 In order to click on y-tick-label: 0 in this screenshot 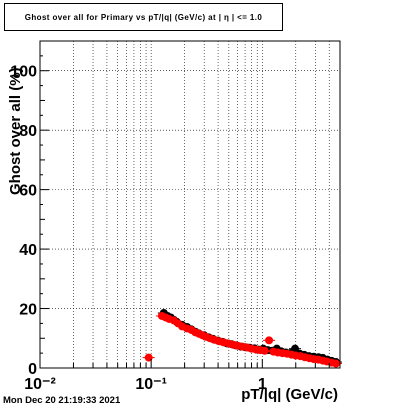, I will do `click(32, 369)`.